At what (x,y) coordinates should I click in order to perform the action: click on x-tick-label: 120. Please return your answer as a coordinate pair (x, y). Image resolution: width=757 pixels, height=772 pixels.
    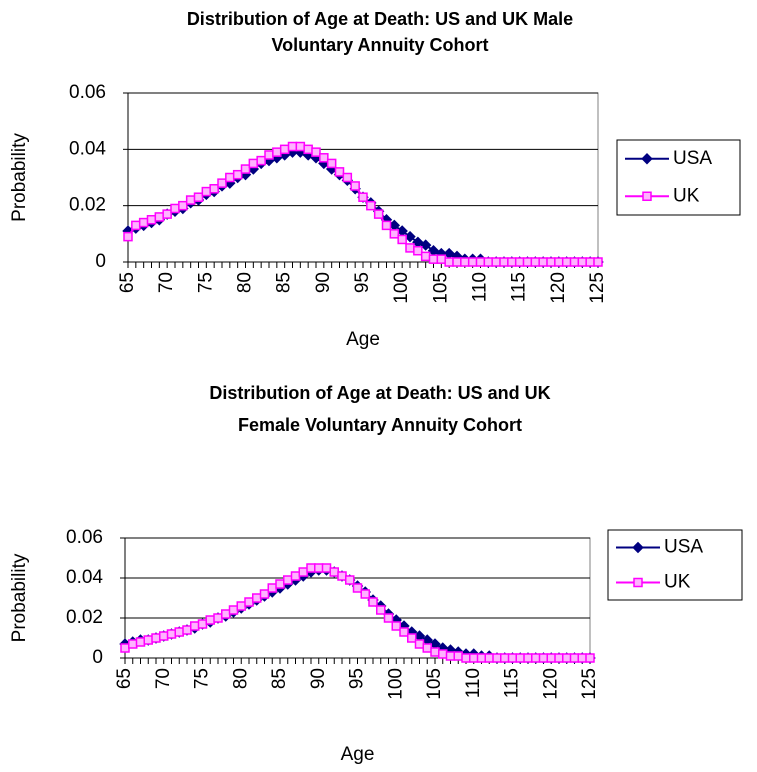
    Looking at the image, I should click on (558, 288).